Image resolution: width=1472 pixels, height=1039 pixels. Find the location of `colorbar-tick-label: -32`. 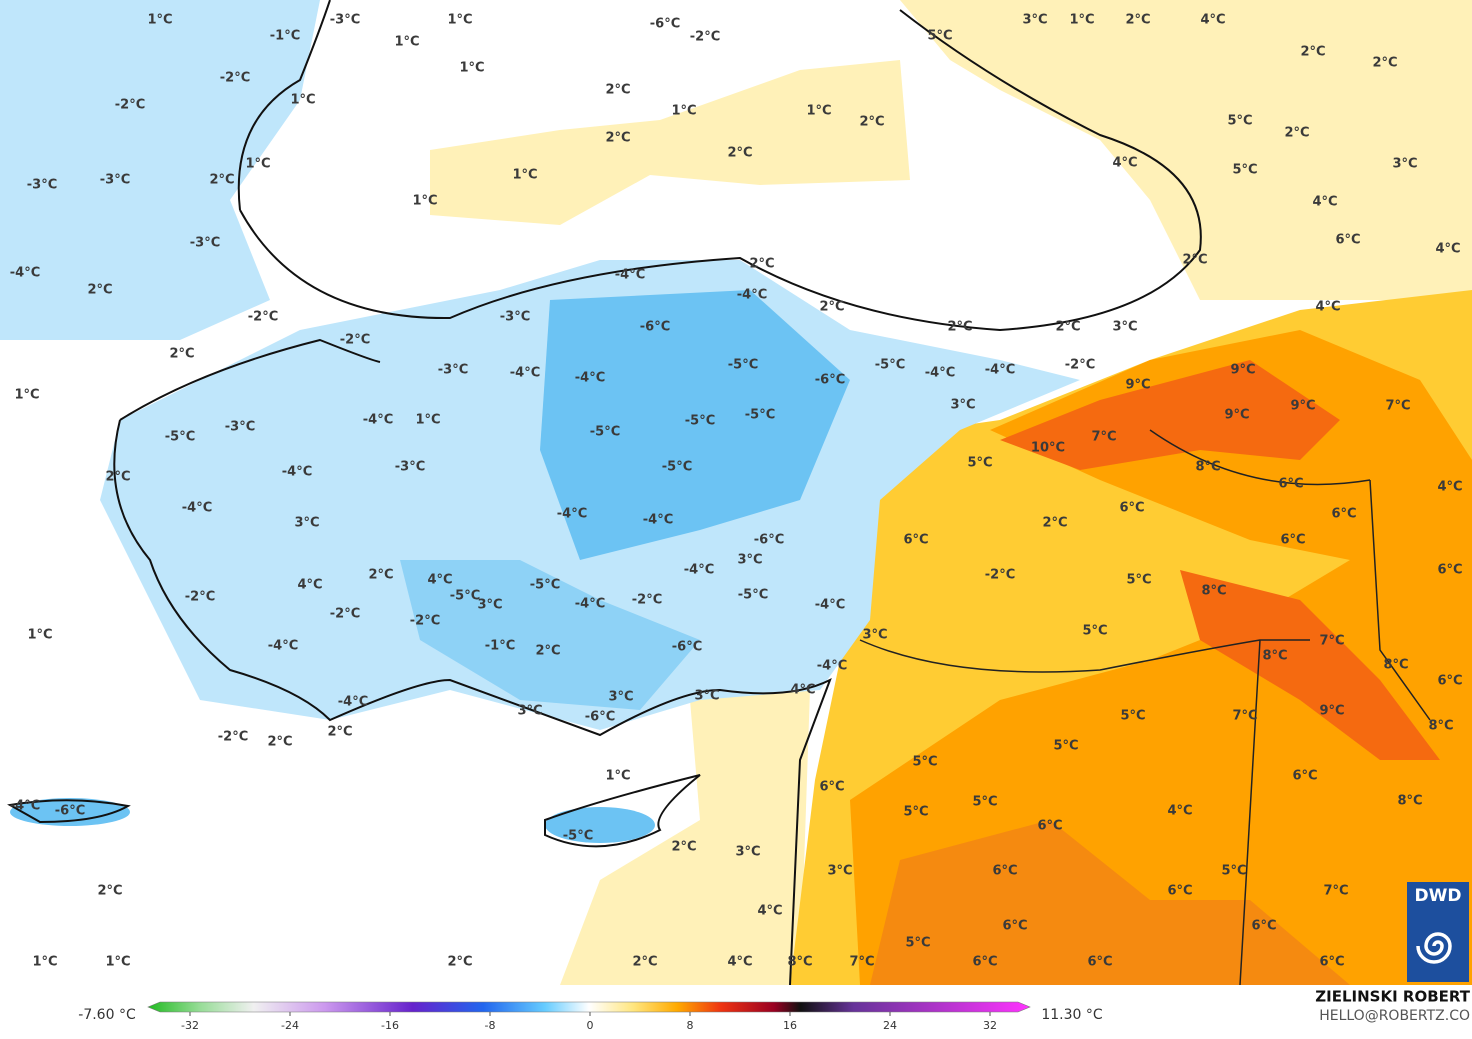

colorbar-tick-label: -32 is located at coordinates (190, 1025).